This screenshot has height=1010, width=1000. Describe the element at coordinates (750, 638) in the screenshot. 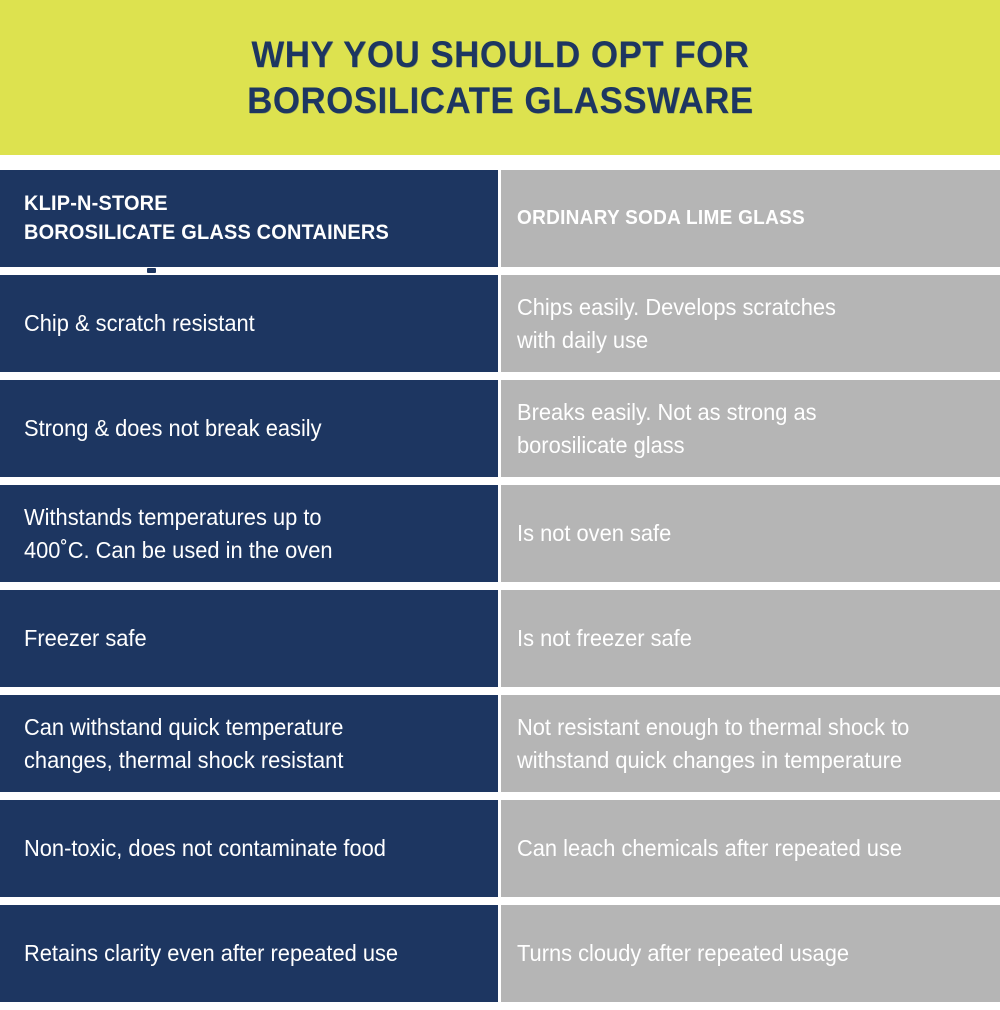

I see `table-cell-right: Is not freezer safe` at that location.